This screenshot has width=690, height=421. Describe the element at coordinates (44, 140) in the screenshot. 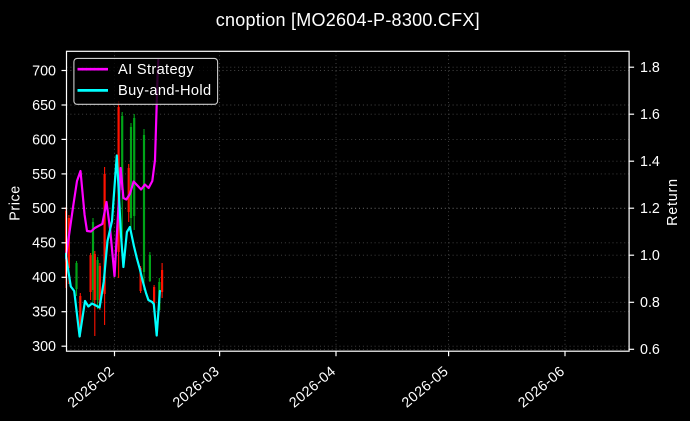

I see `svg-text: 600` at that location.